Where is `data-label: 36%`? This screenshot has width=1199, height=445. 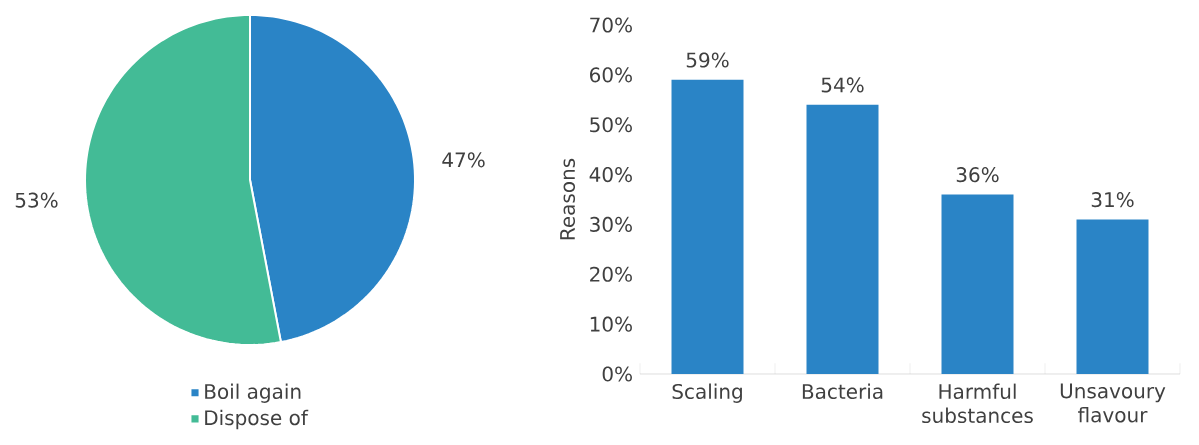 data-label: 36% is located at coordinates (977, 175).